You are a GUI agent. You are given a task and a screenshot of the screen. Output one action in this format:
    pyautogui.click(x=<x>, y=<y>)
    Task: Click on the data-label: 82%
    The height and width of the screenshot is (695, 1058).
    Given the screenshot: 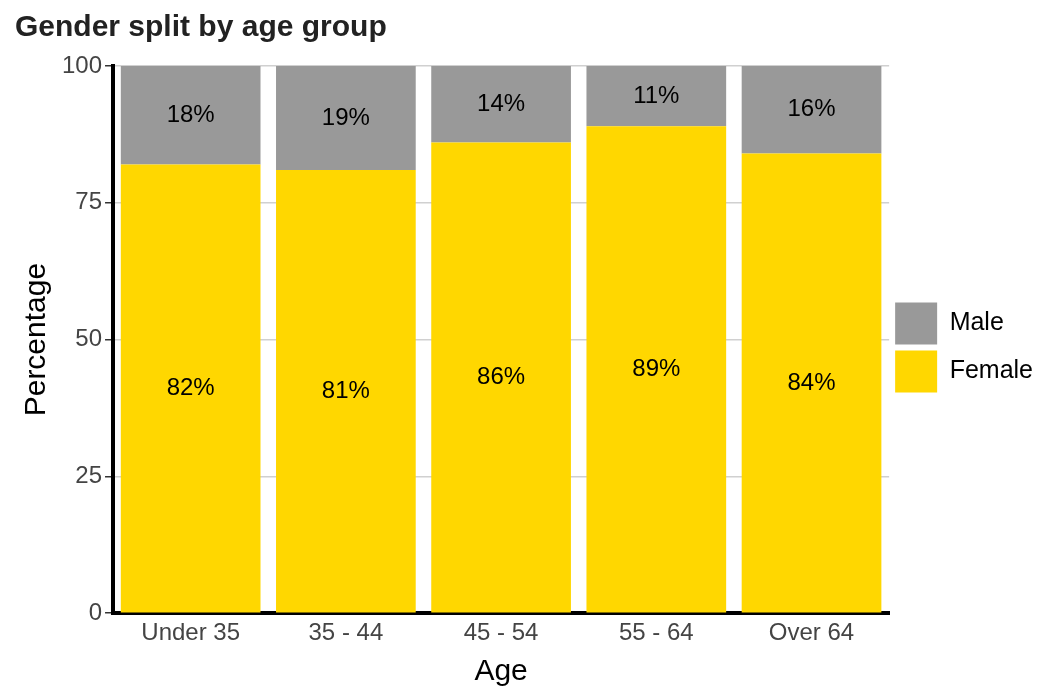 What is the action you would take?
    pyautogui.click(x=190, y=387)
    